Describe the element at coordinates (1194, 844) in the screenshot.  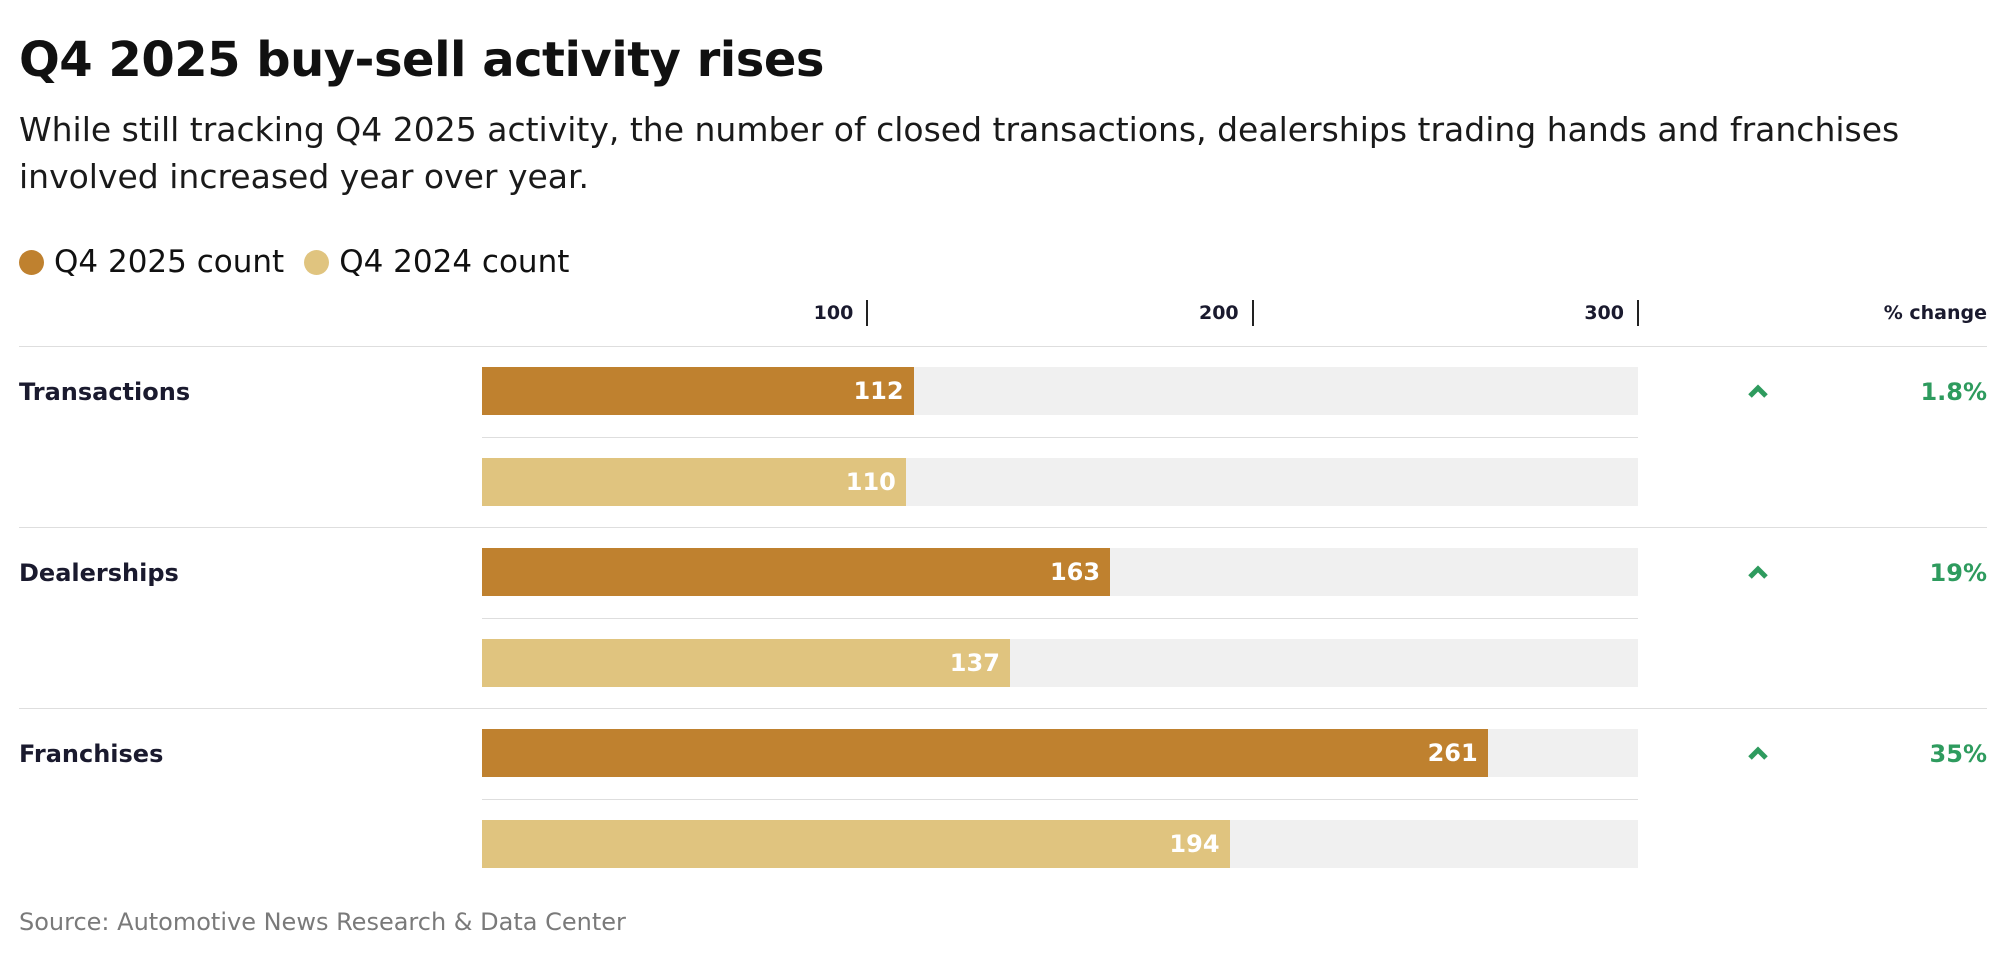
I see `bar-value-label: 194` at that location.